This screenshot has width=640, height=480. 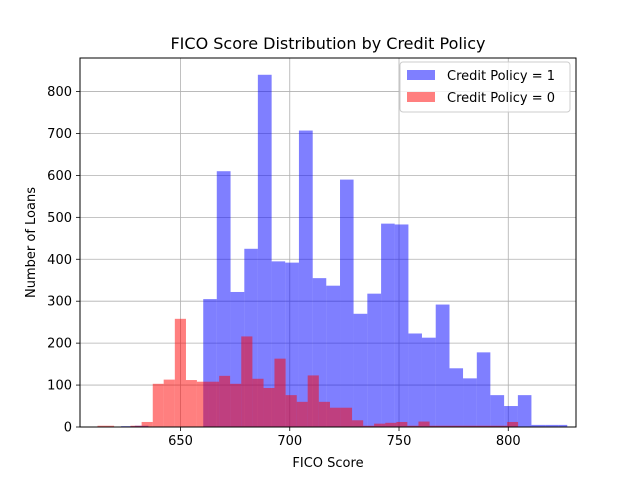 I want to click on x-tick-label: 800, so click(x=508, y=441).